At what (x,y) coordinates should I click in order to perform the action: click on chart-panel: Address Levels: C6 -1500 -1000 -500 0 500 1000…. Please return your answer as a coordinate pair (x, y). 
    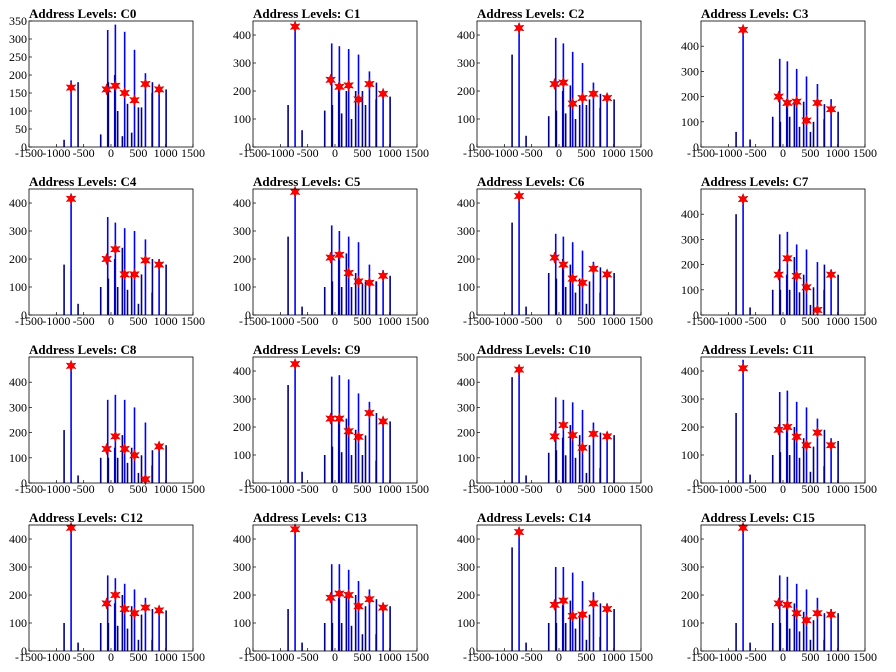
    Looking at the image, I should click on (560, 252).